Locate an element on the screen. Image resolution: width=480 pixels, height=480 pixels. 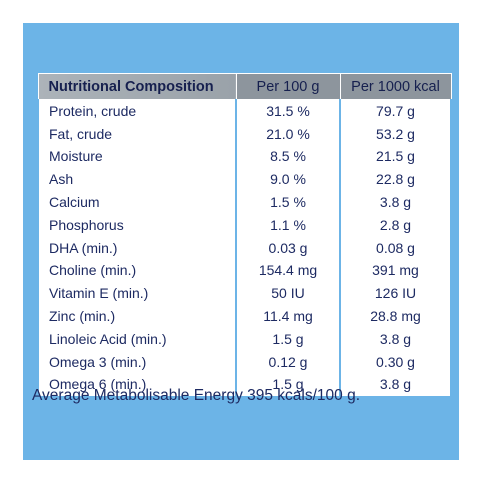
per-1000kcal-cell: 0.08 g is located at coordinates (395, 248).